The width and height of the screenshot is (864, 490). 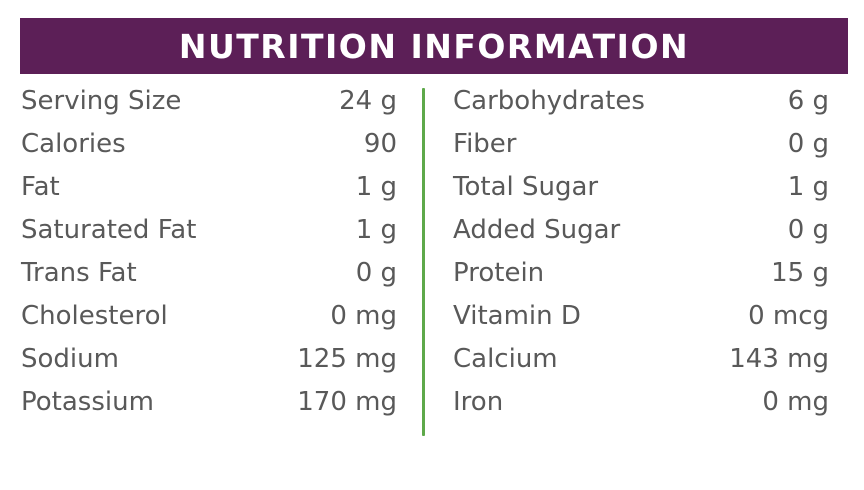 I want to click on nutrient-label: Calcium, so click(x=505, y=359).